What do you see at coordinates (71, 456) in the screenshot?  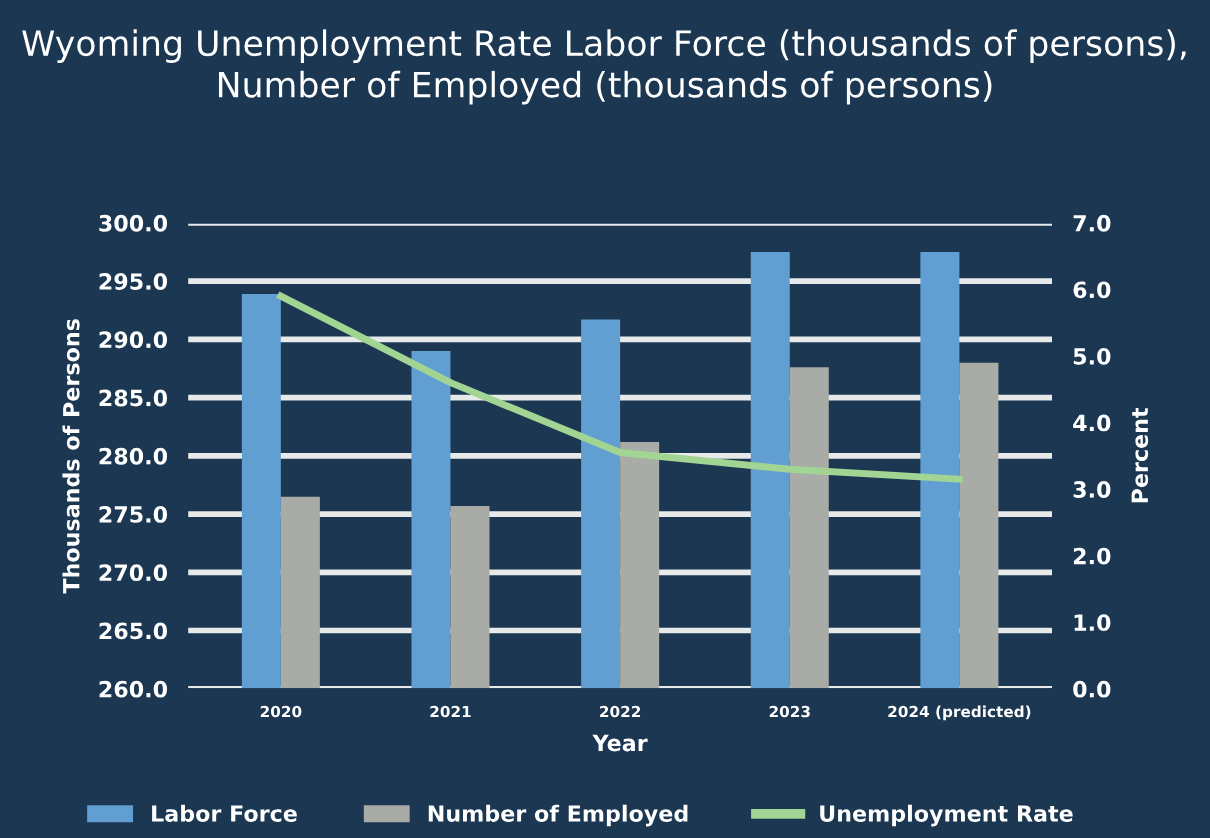 I see `y-axis-title: Thousands of Persons` at bounding box center [71, 456].